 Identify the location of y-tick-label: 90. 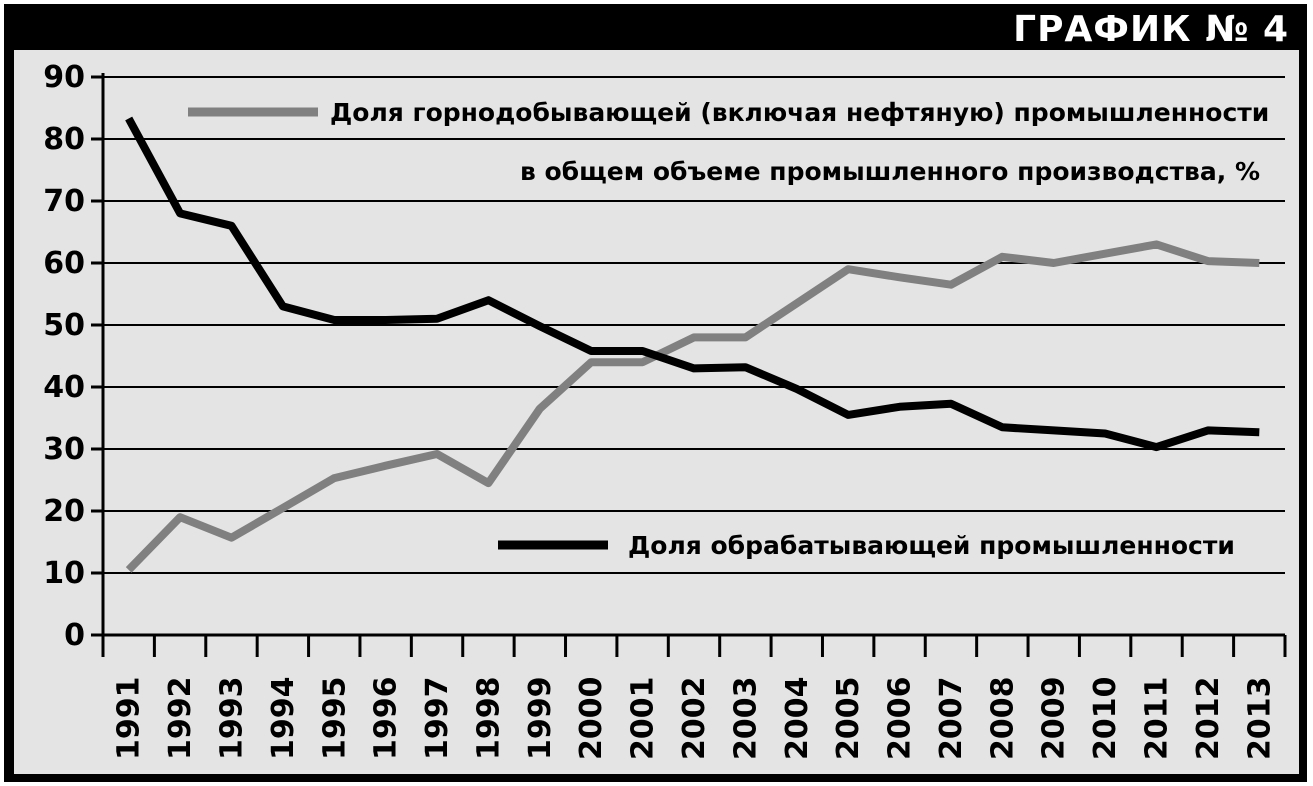
(64, 77).